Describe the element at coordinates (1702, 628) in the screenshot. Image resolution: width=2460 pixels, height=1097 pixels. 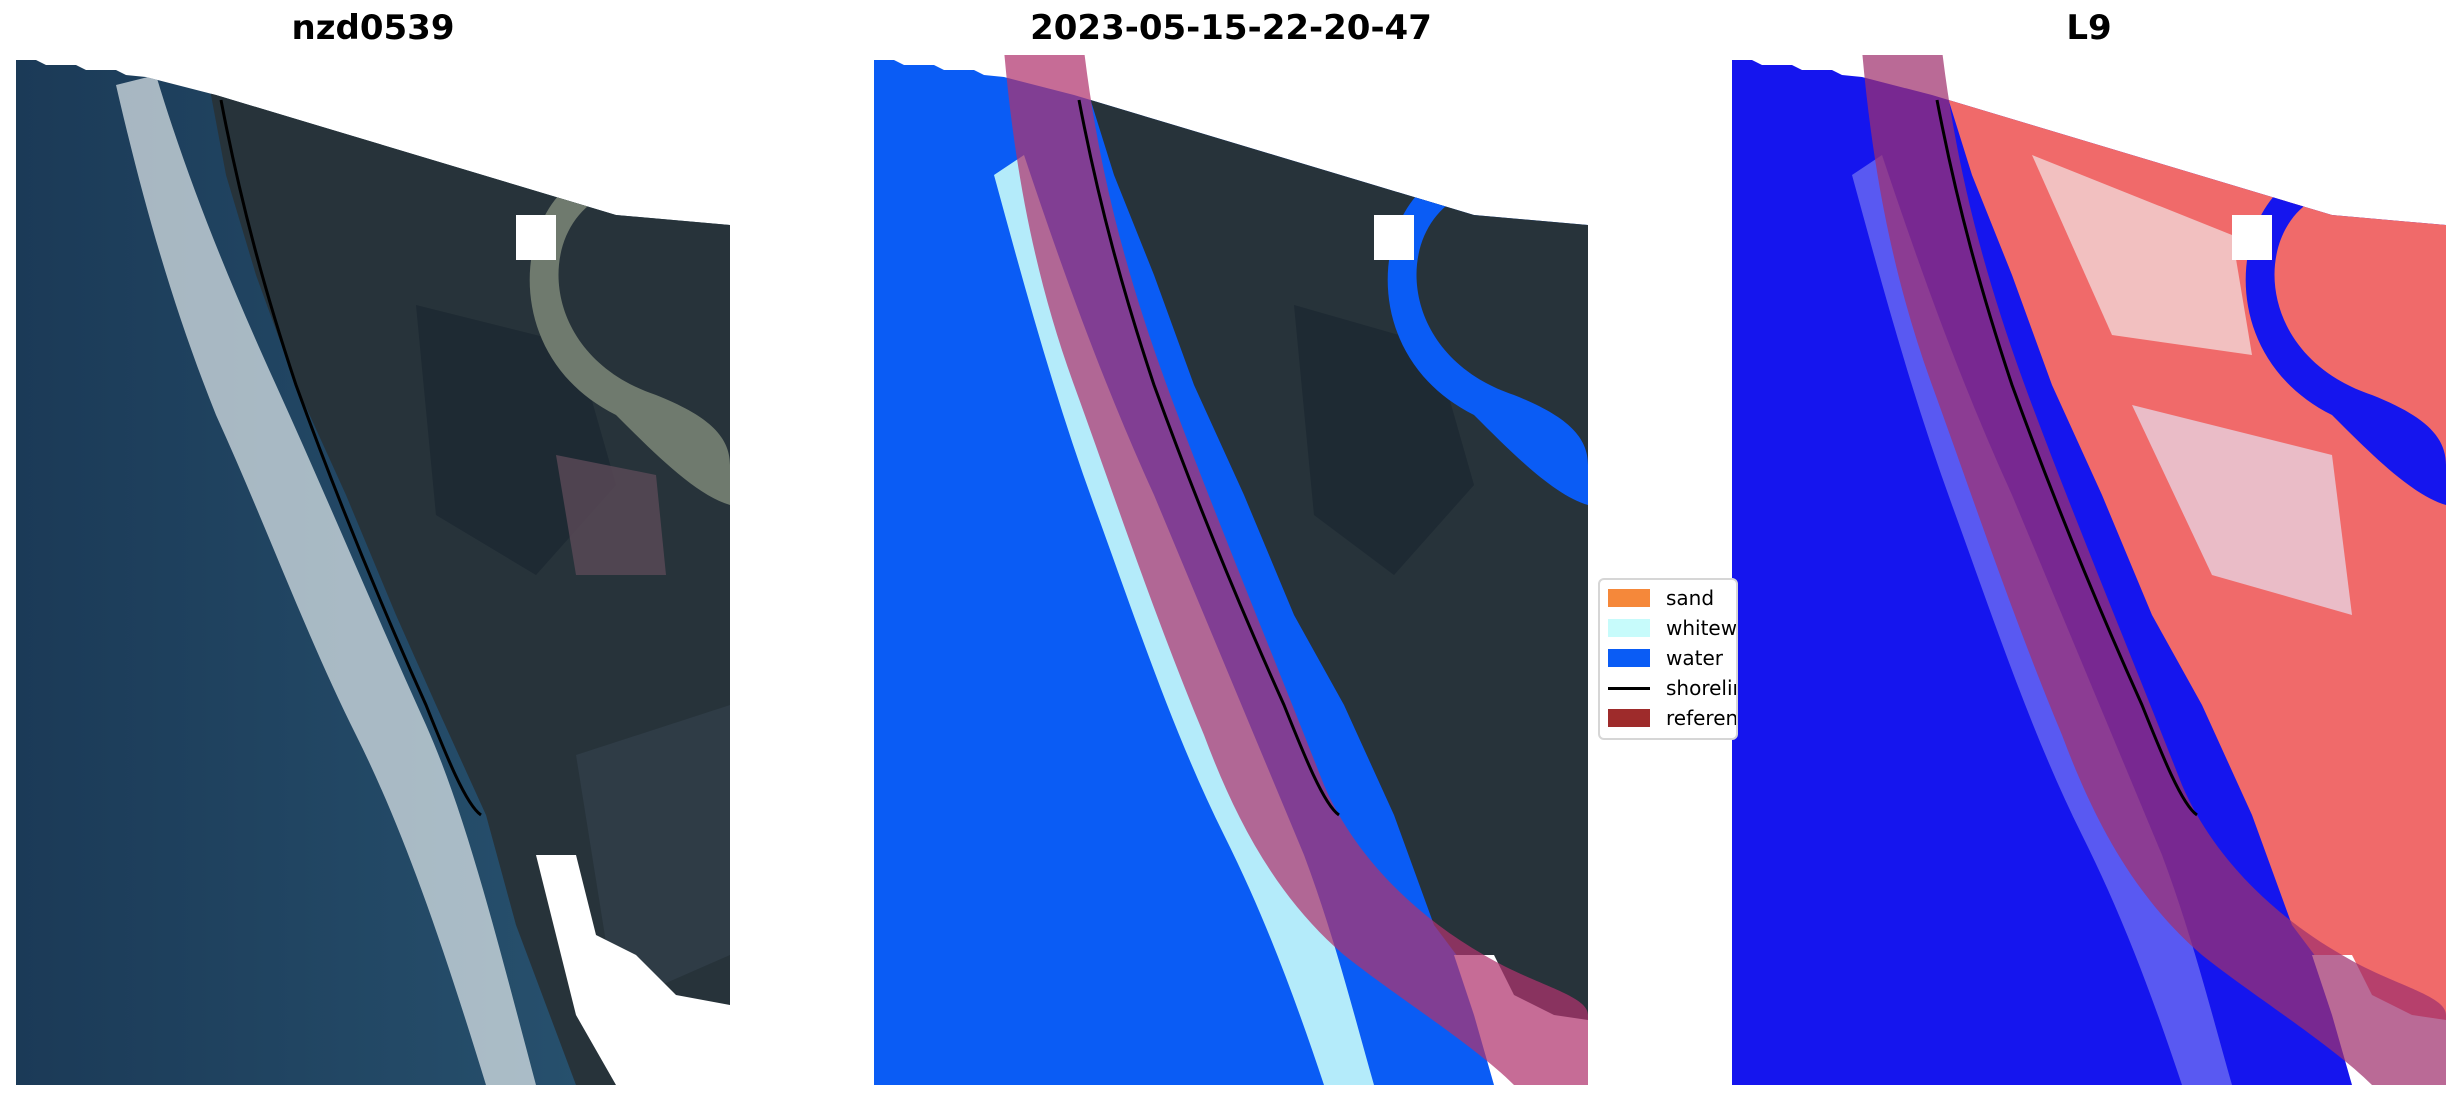
I see `legend-label: whitewater` at that location.